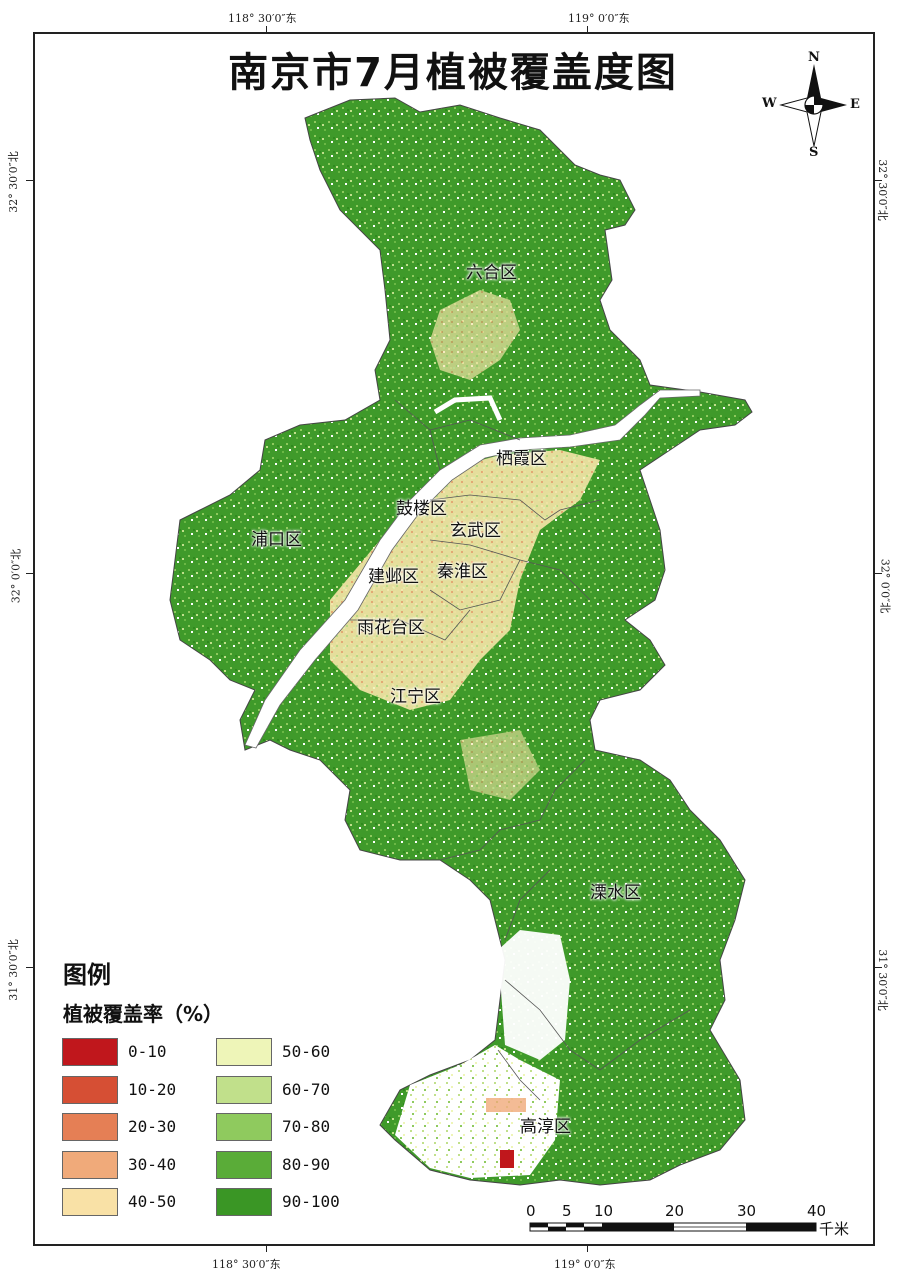  What do you see at coordinates (415, 697) in the screenshot?
I see `district-label-jiangning: 江宁区` at bounding box center [415, 697].